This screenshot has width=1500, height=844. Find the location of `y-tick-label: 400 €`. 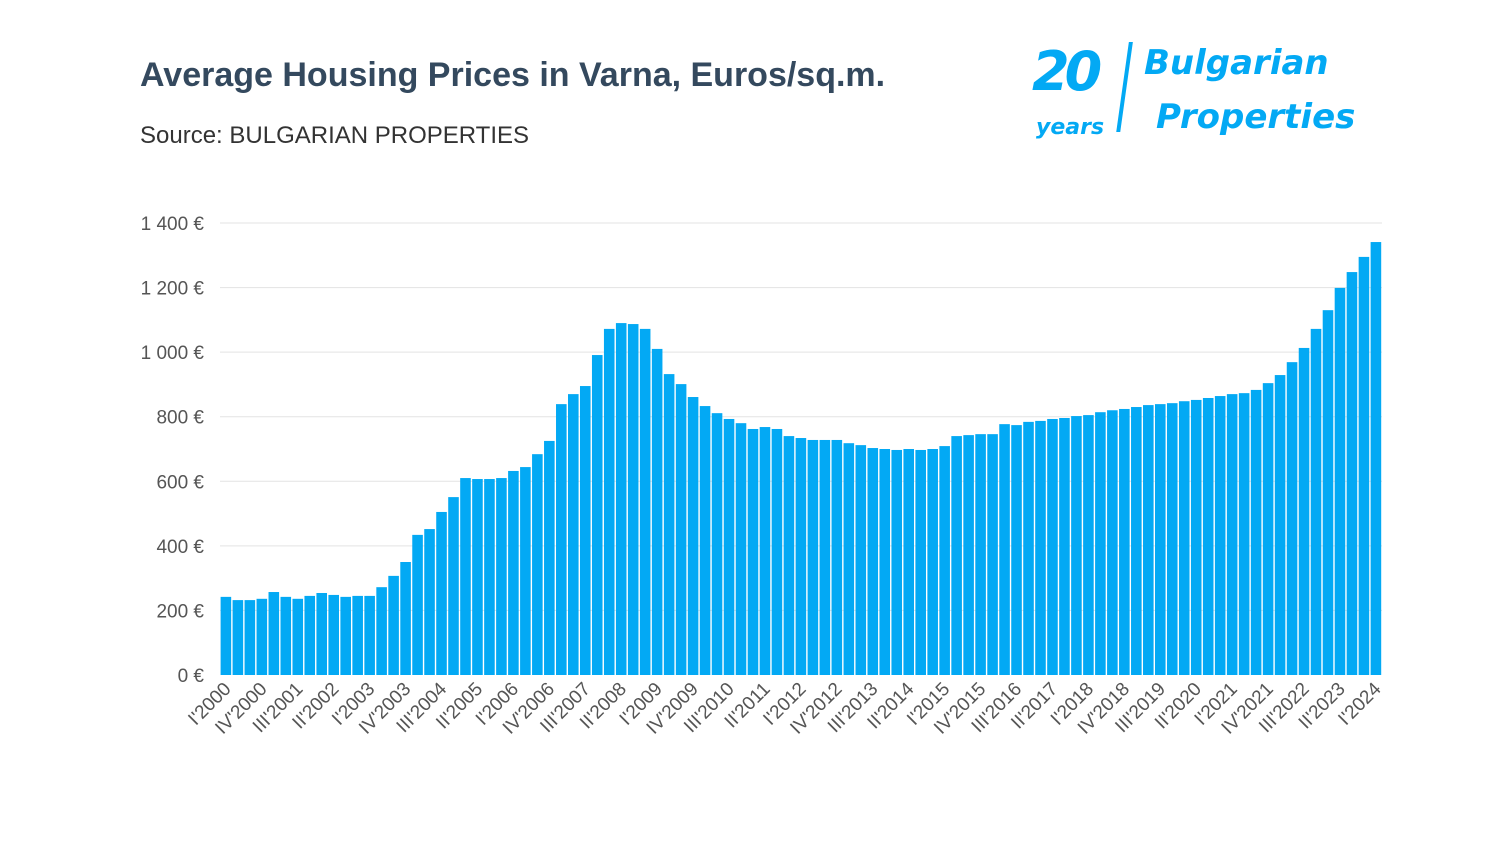

y-tick-label: 400 € is located at coordinates (180, 547).